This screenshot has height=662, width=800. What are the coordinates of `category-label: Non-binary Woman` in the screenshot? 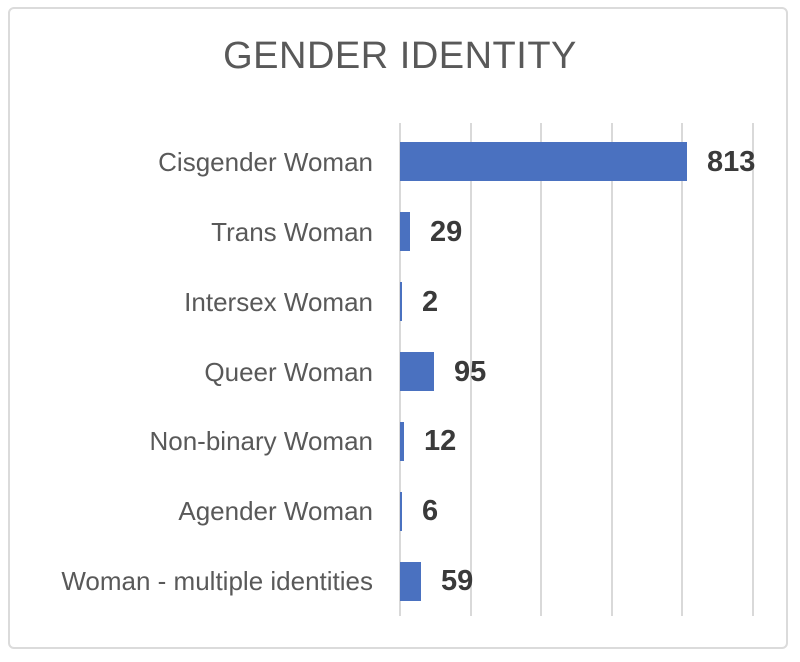 It's located at (261, 441).